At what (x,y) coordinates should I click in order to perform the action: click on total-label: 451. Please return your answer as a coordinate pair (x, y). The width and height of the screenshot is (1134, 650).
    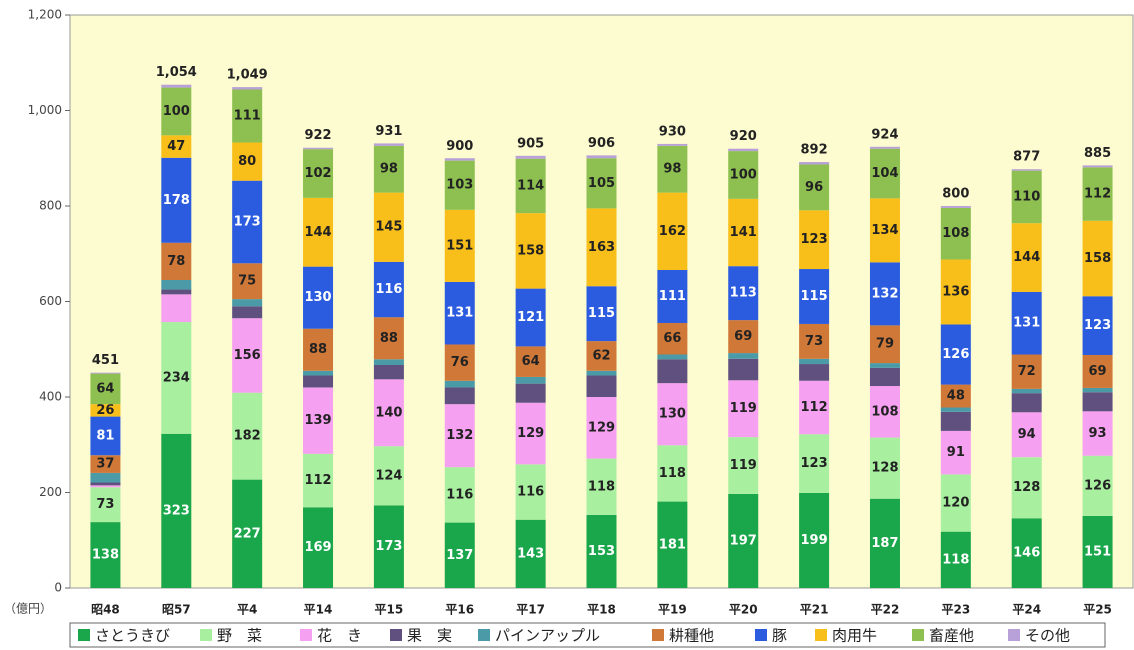
    Looking at the image, I should click on (105, 360).